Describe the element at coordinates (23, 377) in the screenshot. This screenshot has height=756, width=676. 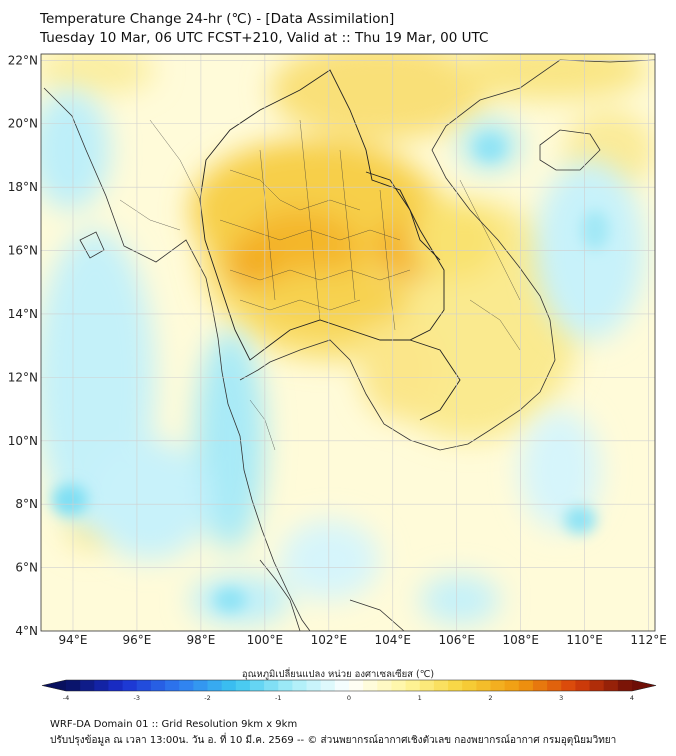
I see `lat-tick-label: 12°N` at that location.